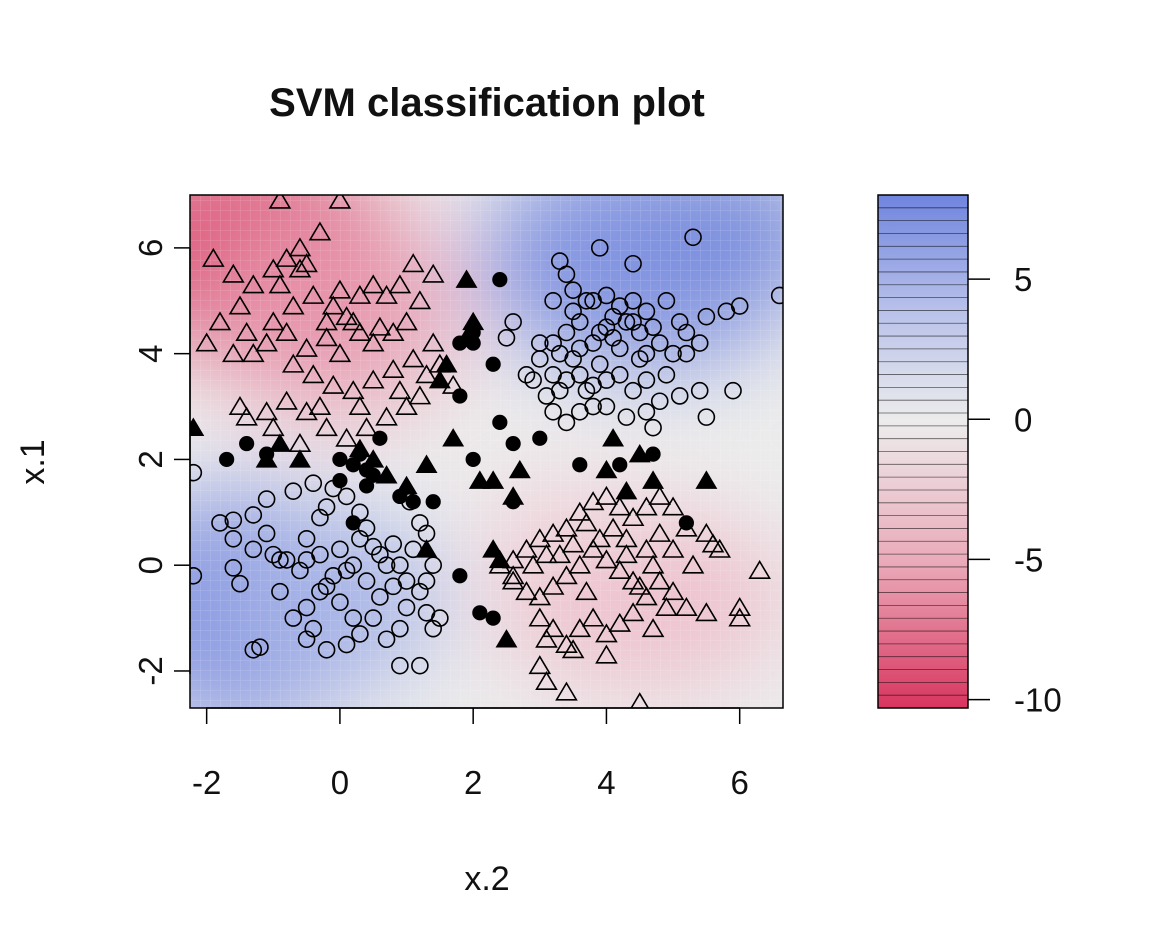  Describe the element at coordinates (1038, 700) in the screenshot. I see `colorbar-tick-label: -10` at that location.